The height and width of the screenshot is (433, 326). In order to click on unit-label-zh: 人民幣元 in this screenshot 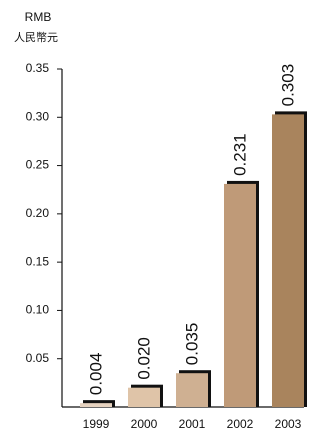, I will do `click(36, 37)`.